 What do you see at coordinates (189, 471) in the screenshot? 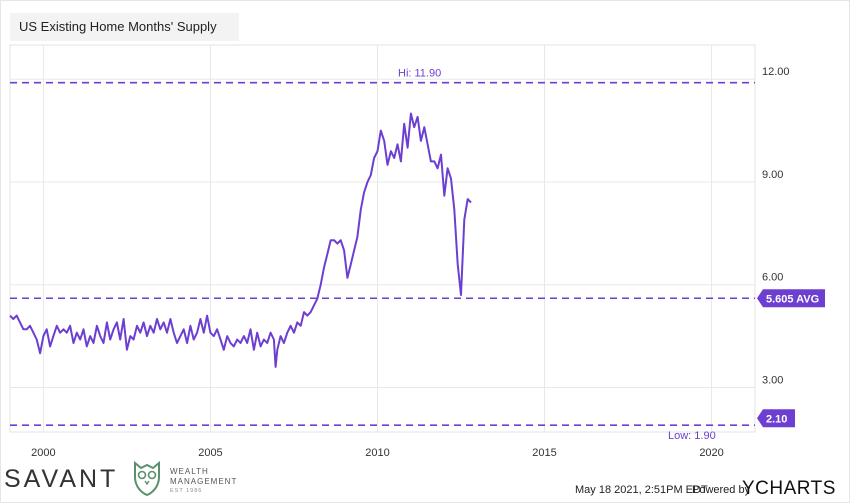
I see `wealth-line-1: WEALTH` at bounding box center [189, 471].